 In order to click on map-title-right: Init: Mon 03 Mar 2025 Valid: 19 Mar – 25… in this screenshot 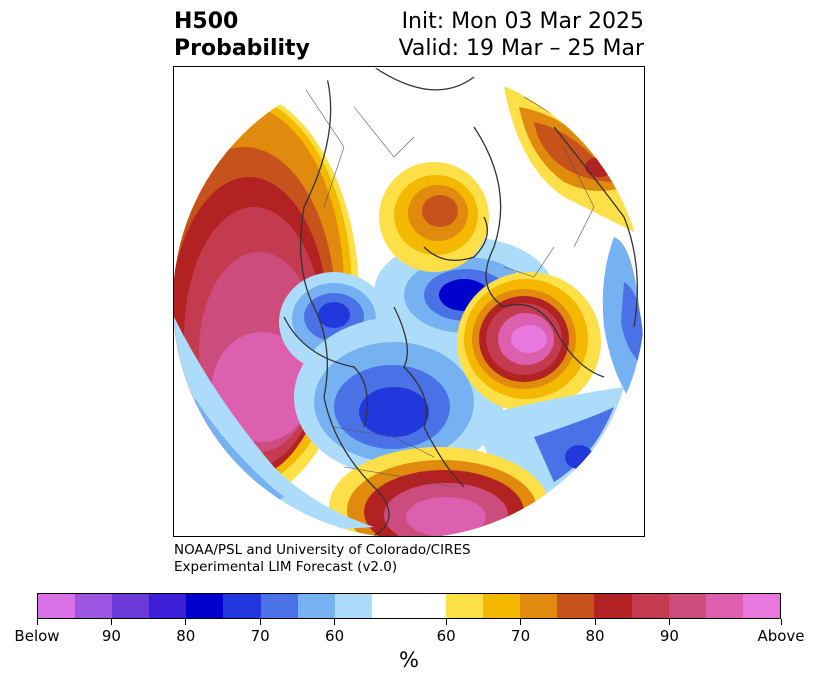, I will do `click(521, 35)`.